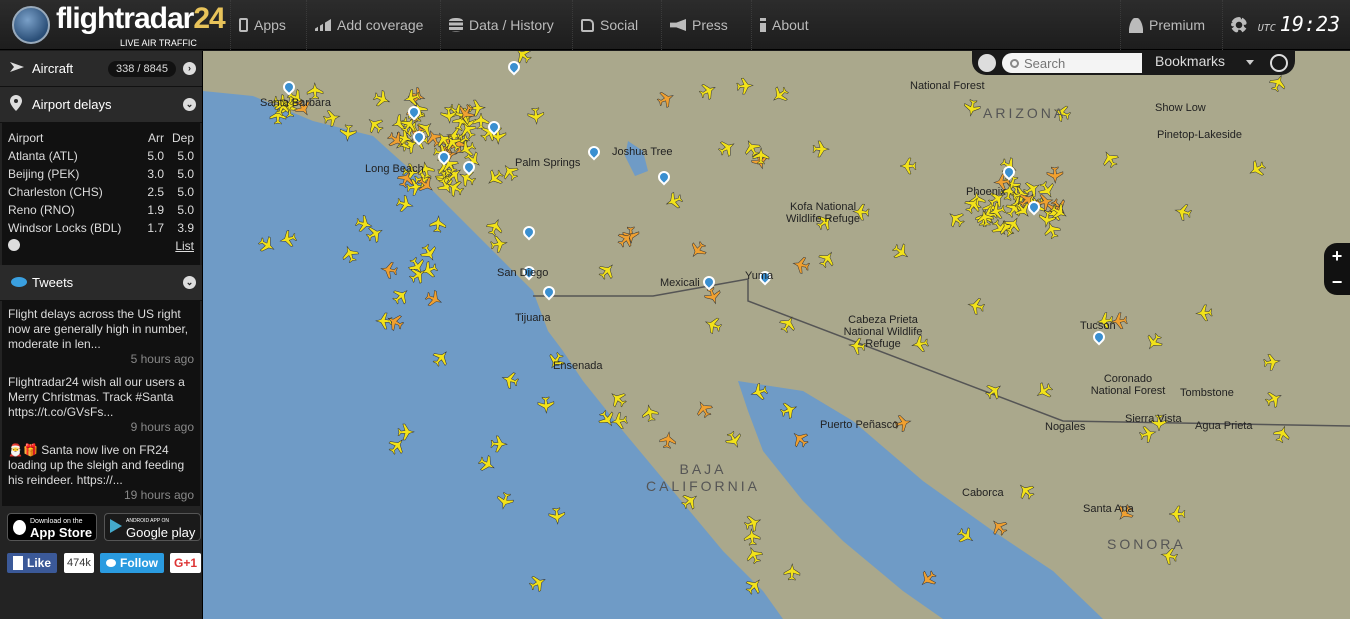 The width and height of the screenshot is (1350, 619). I want to click on info-icon, so click(14, 245).